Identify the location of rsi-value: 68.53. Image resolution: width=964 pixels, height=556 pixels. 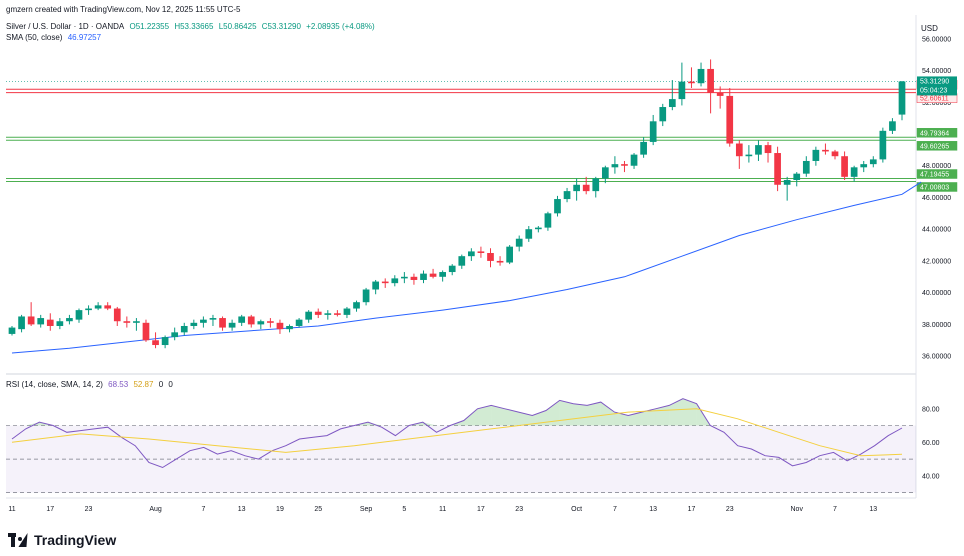
(118, 384).